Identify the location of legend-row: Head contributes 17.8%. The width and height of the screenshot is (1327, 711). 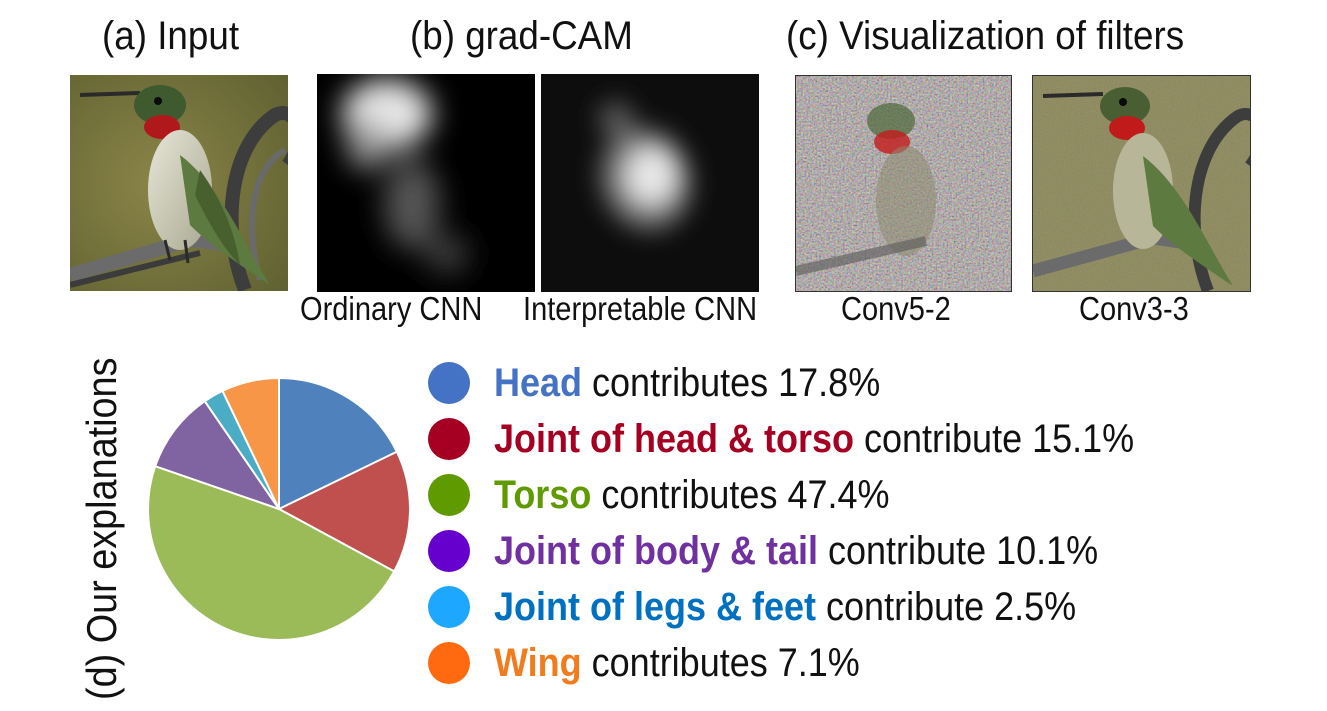
(675, 383).